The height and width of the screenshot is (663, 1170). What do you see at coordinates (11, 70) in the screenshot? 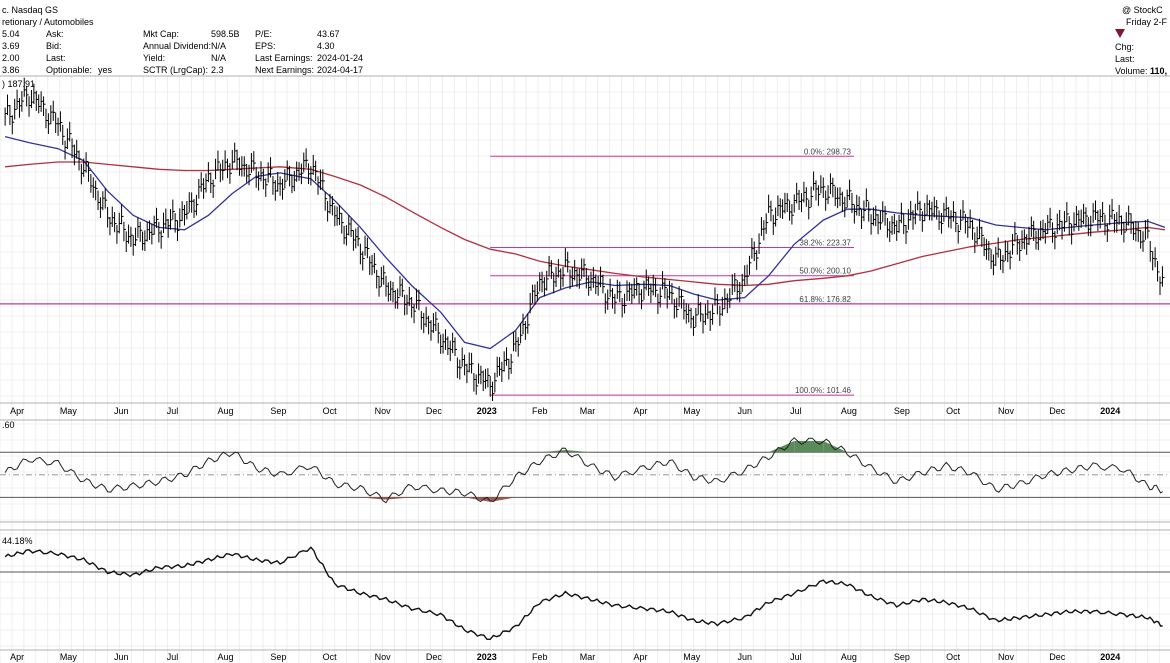
I see `quote-value: 3.86` at bounding box center [11, 70].